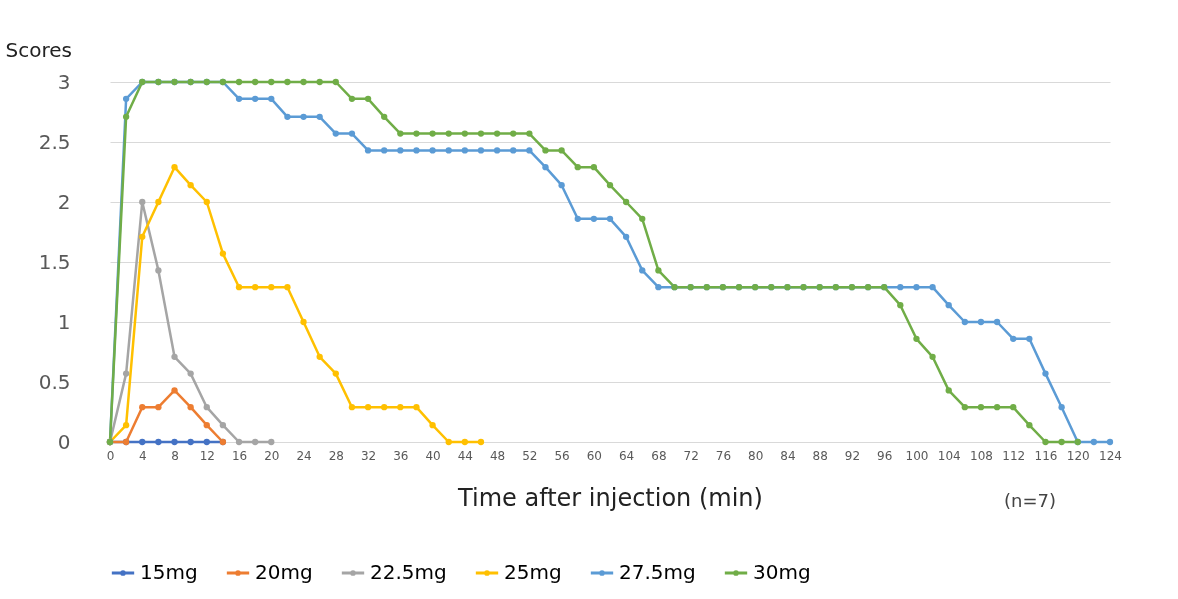 The image size is (1178, 599). What do you see at coordinates (788, 455) in the screenshot?
I see `x-tick-label: 84` at bounding box center [788, 455].